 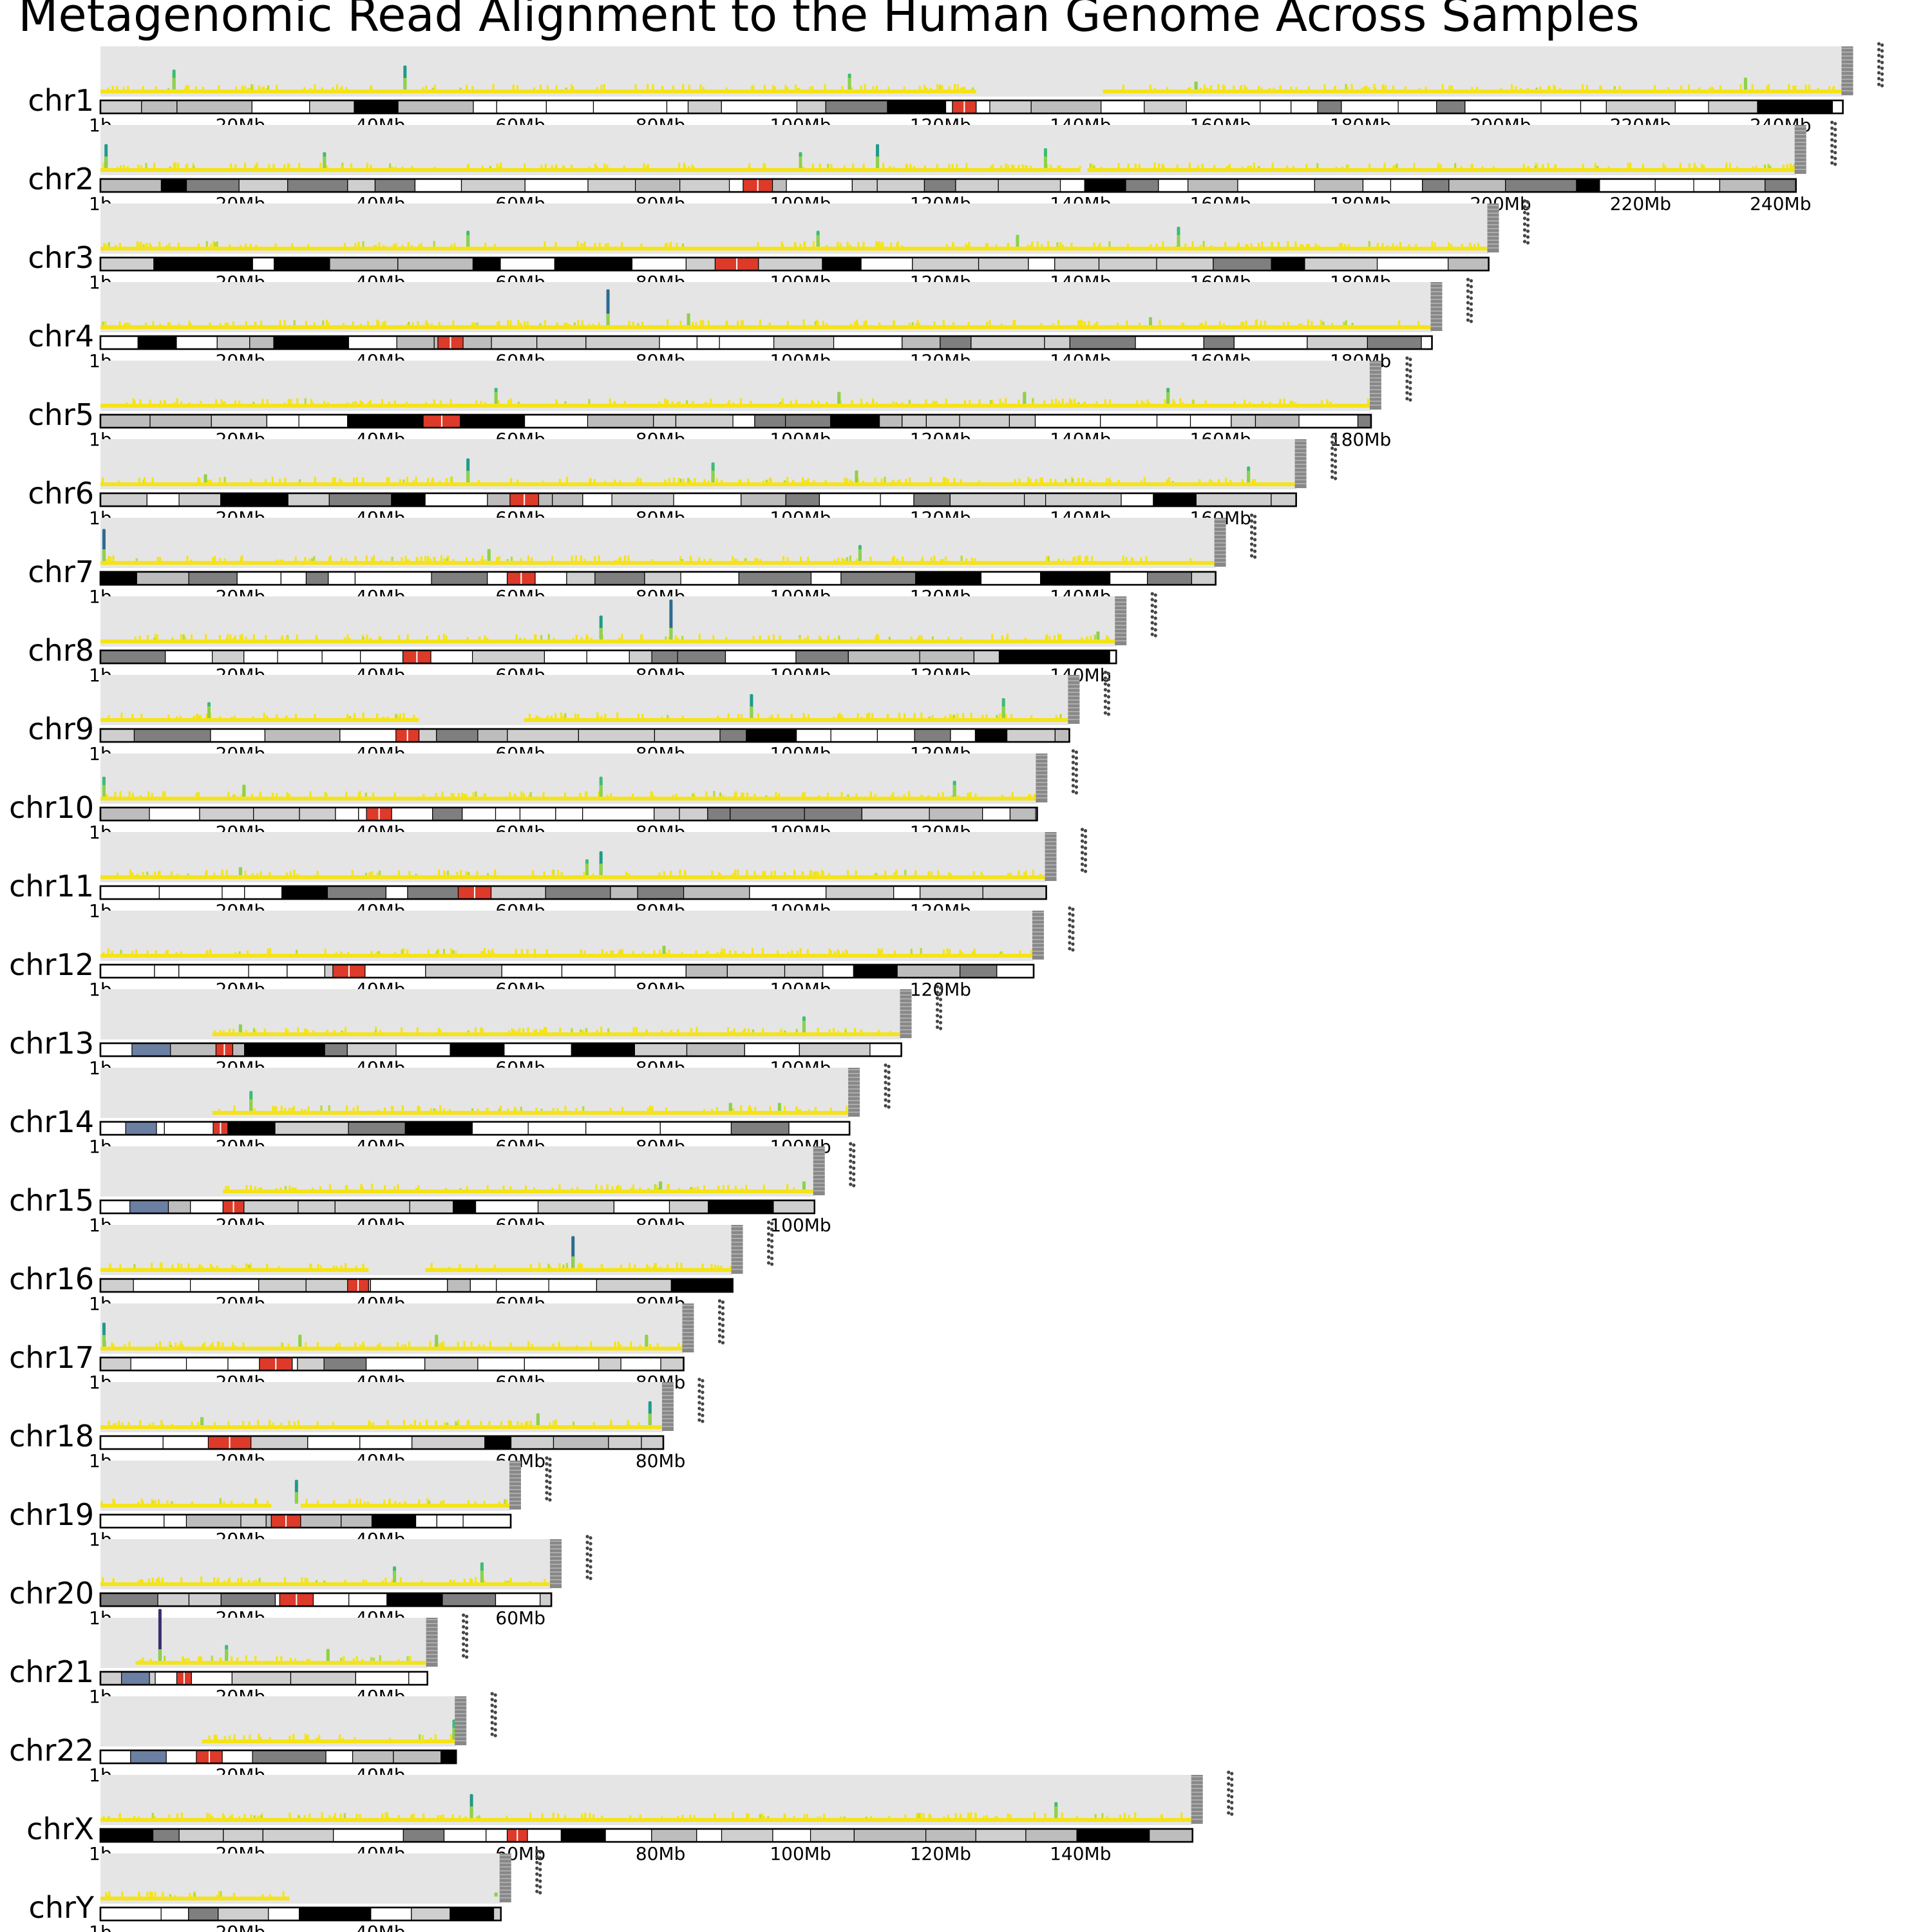 I want to click on ideogram-border, so click(x=392, y=1364).